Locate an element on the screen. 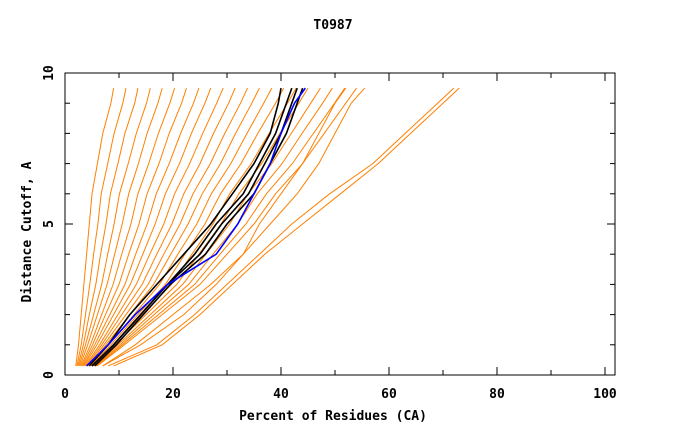 This screenshot has width=680, height=440. x-tick-label: 60 is located at coordinates (389, 394).